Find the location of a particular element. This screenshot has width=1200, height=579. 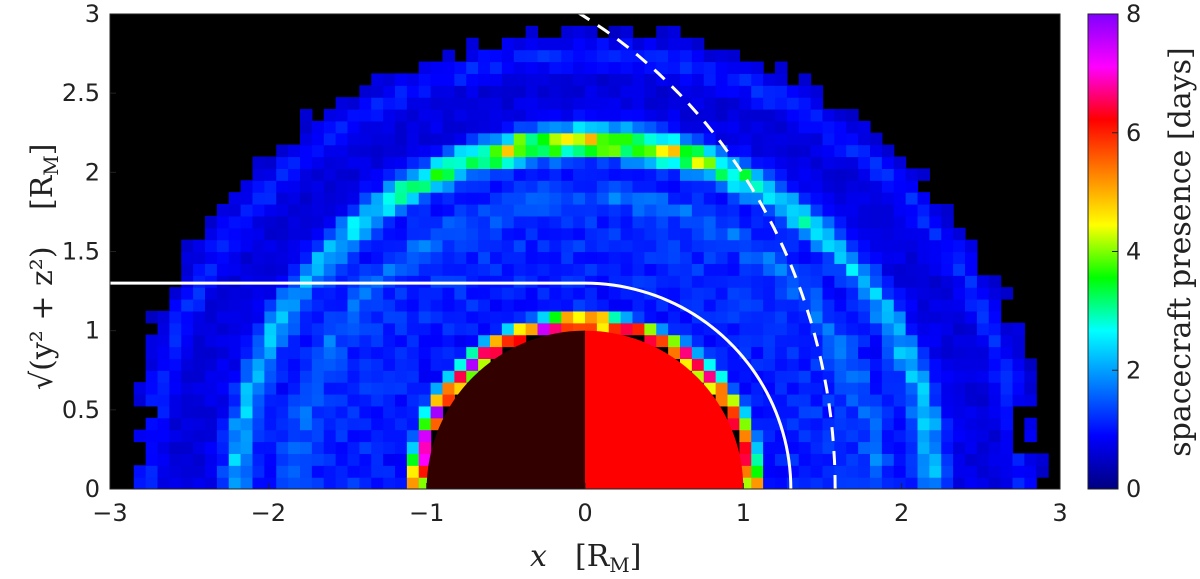

colorbar-tick-label: 2 is located at coordinates (1133, 370).